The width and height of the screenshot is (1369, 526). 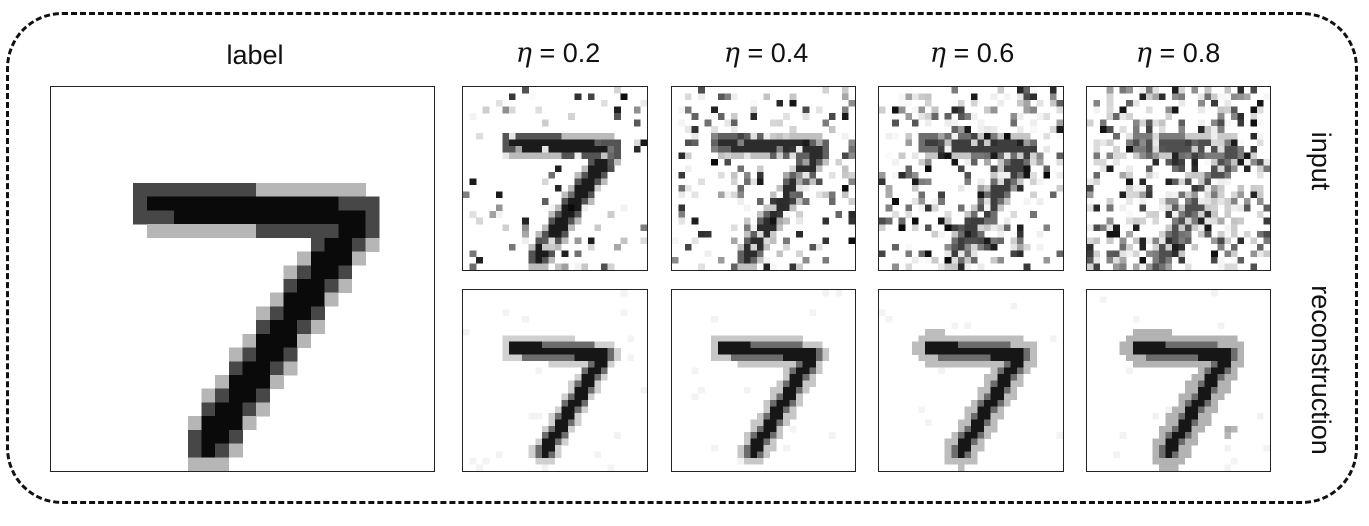 I want to click on eta-symbol: η, so click(x=937, y=53).